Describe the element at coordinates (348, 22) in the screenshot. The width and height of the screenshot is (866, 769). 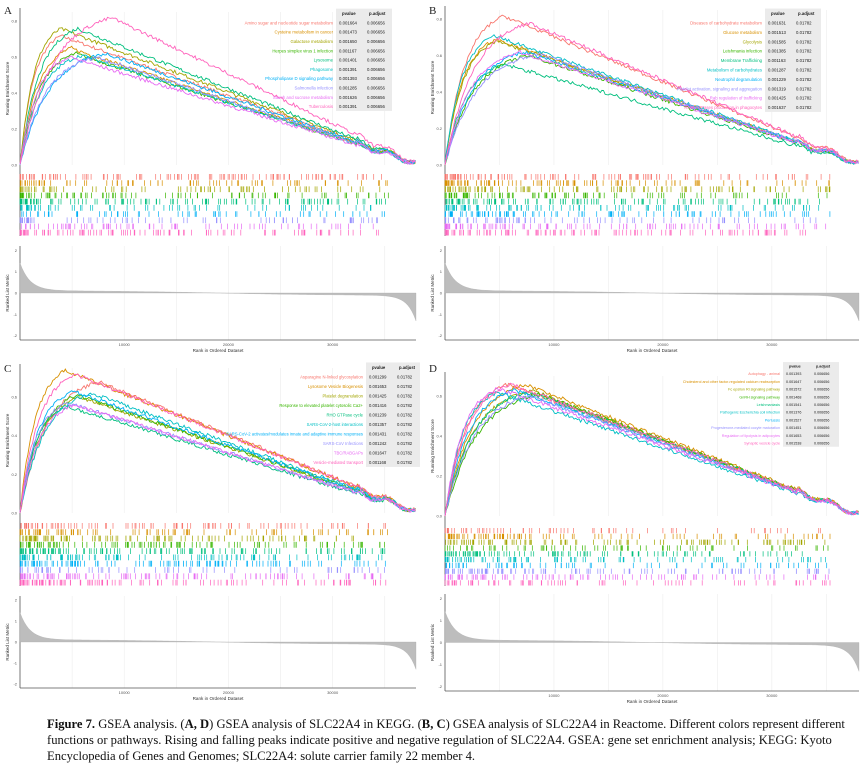
I see `pvalue-cell: 0.001664` at that location.